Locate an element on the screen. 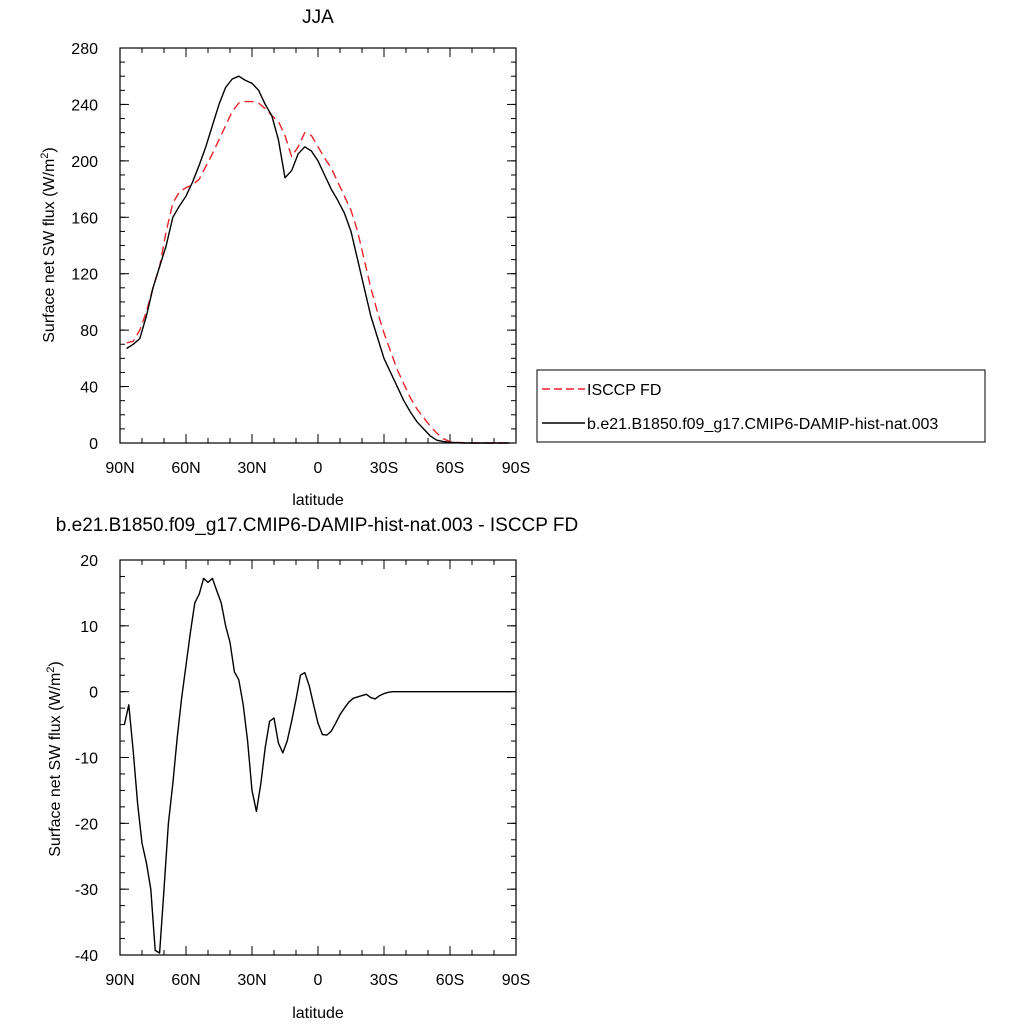 This screenshot has height=1024, width=1024. bottom-y-tick-labels: -40 -30 -20 -10 0 10 20 is located at coordinates (86, 759).